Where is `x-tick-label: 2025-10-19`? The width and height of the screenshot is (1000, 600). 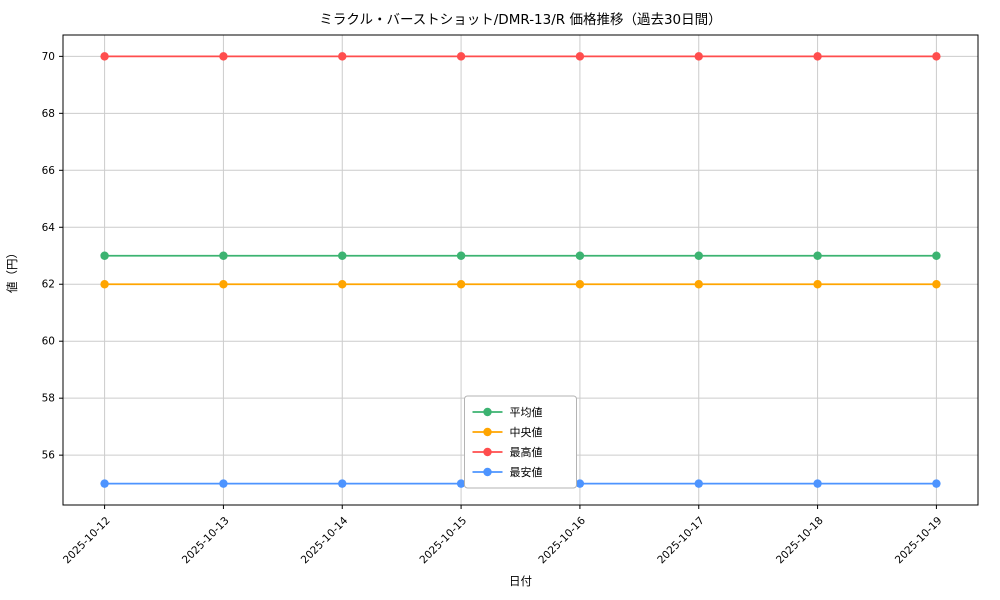 x-tick-label: 2025-10-19 is located at coordinates (919, 541).